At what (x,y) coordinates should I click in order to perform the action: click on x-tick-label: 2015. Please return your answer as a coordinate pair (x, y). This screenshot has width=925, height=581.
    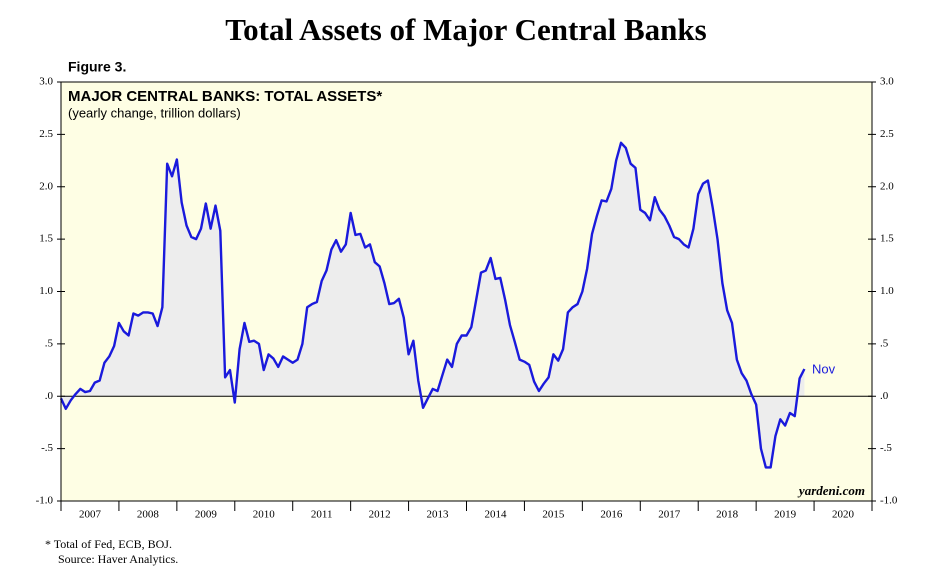
    Looking at the image, I should click on (553, 515).